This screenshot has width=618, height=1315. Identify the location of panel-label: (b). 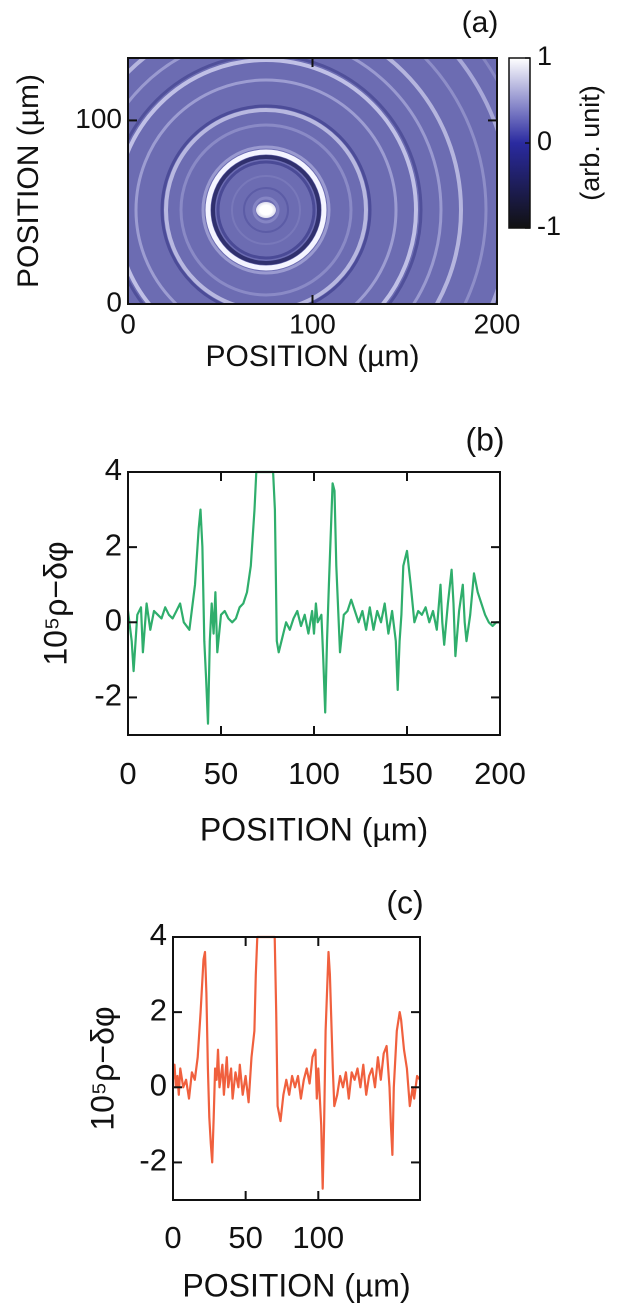
(484, 439).